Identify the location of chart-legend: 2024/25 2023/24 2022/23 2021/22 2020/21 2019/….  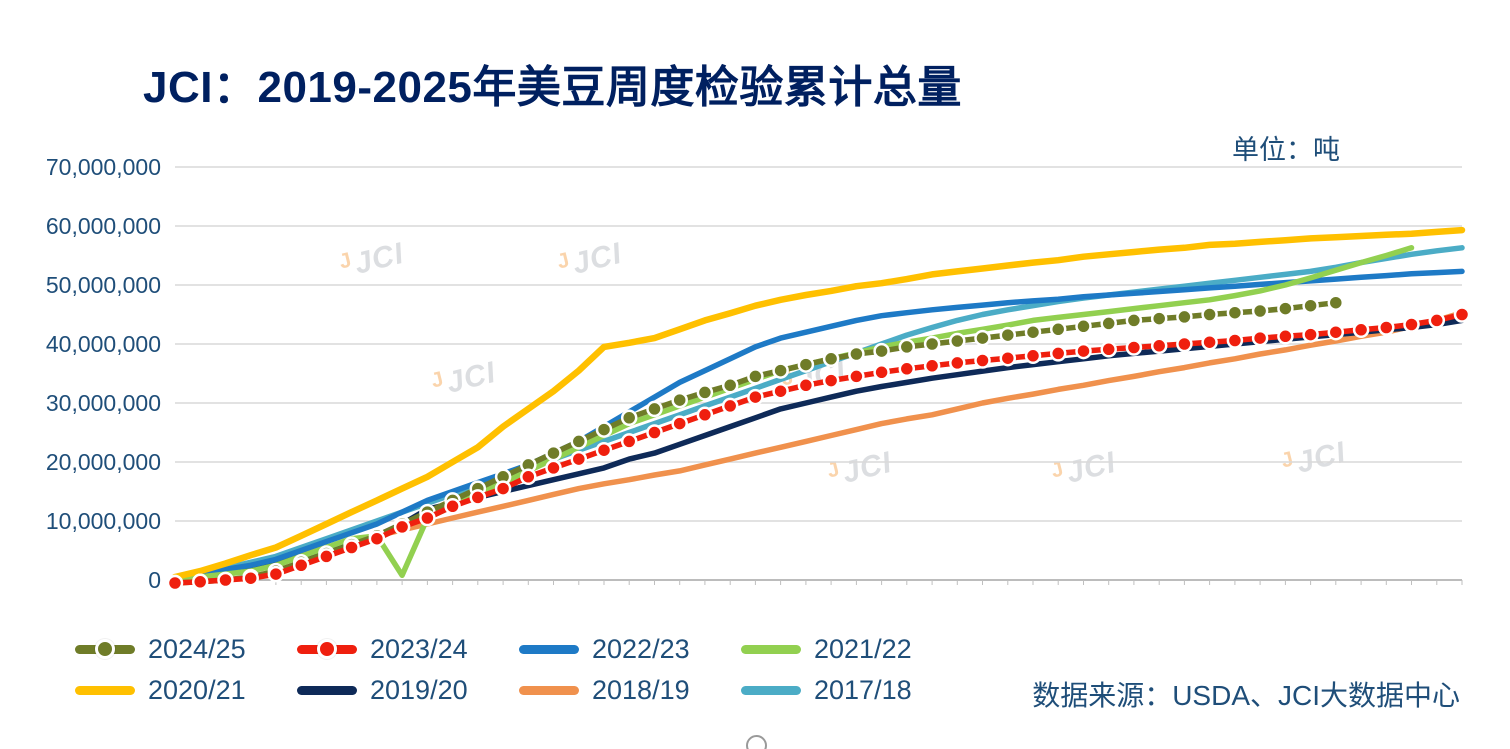
(519, 669).